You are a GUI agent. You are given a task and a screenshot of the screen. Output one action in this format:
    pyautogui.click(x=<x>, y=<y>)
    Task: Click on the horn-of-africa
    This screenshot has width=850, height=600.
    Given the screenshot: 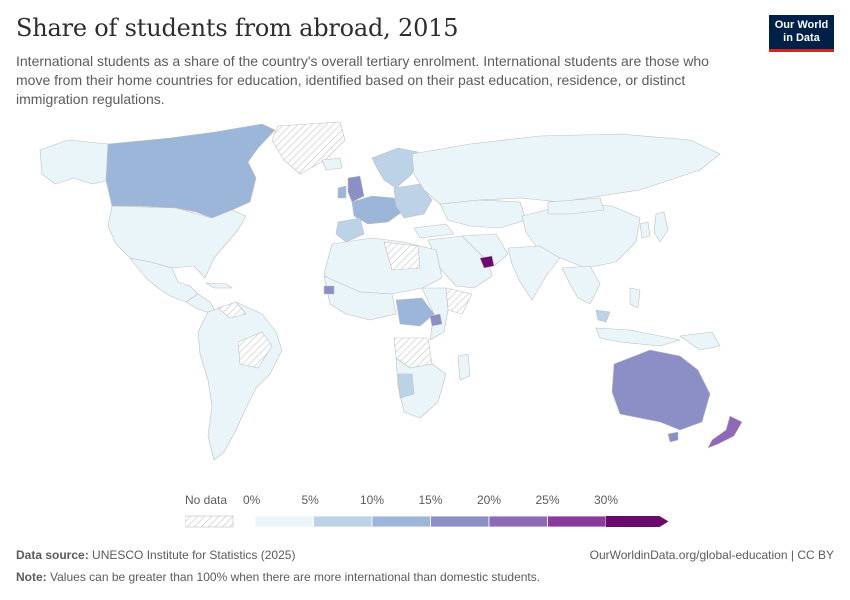 What is the action you would take?
    pyautogui.click(x=459, y=301)
    